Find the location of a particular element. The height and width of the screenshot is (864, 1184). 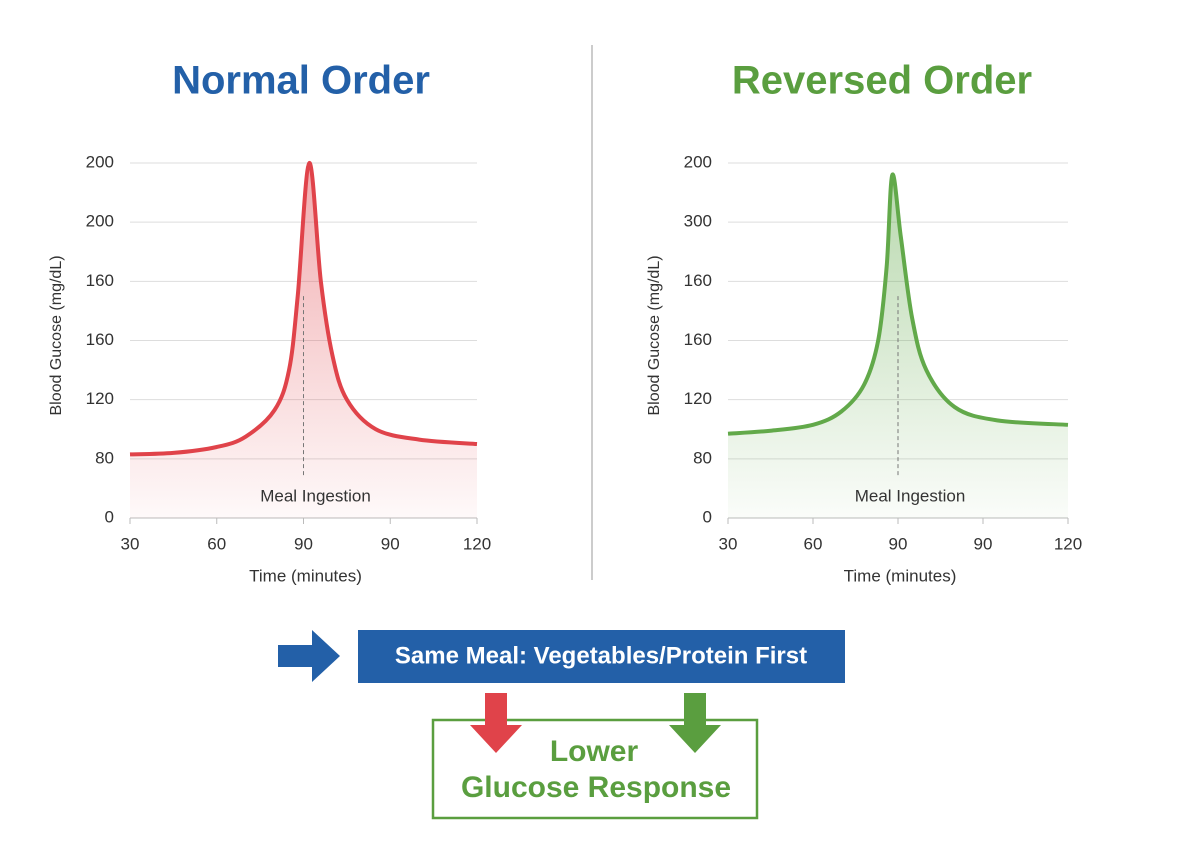

arrow is located at coordinates (309, 656).